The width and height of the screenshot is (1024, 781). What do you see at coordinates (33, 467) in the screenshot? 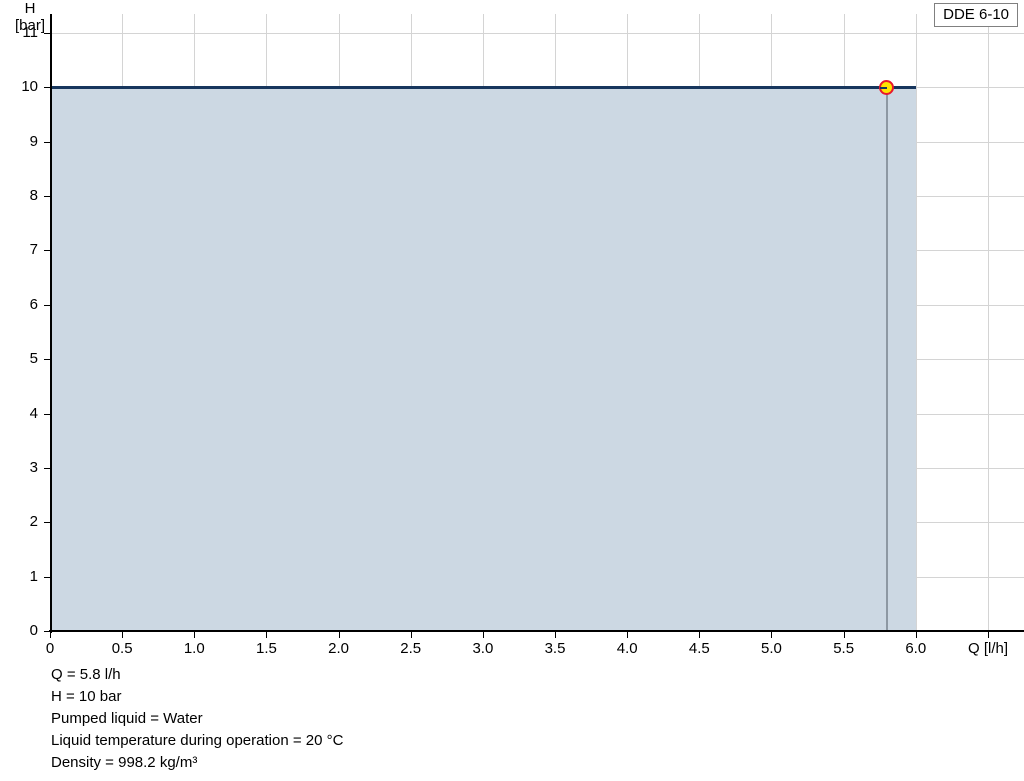
I see `y-axis-tick-label: 3` at bounding box center [33, 467].